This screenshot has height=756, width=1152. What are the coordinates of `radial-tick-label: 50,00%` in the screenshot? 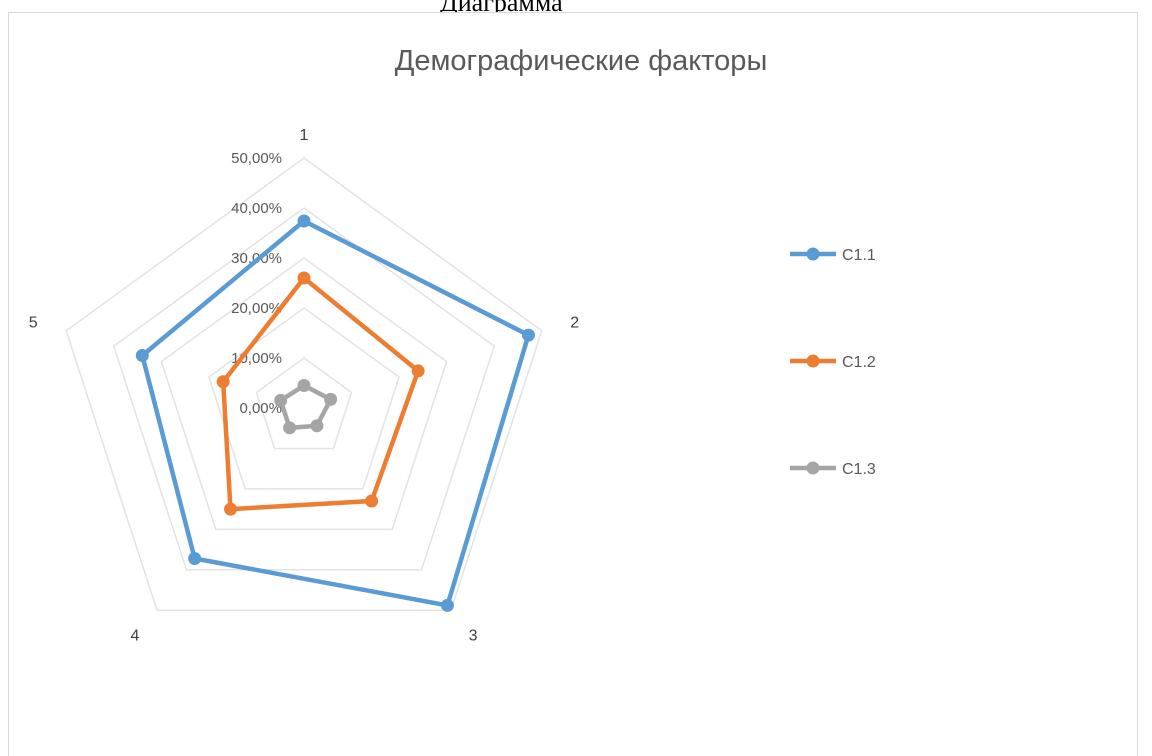 It's located at (256, 158).